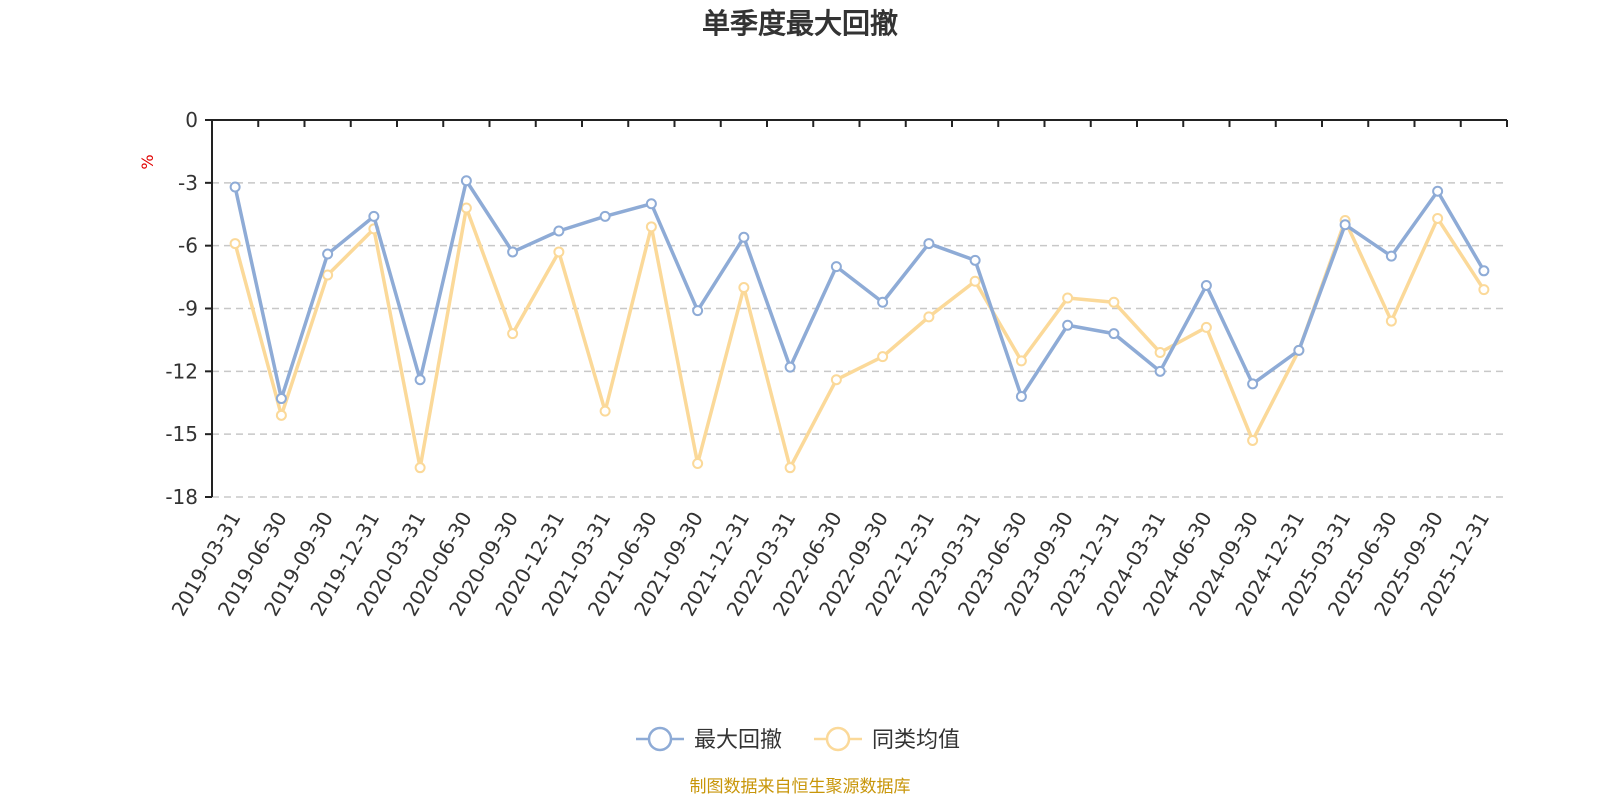 This screenshot has width=1600, height=800. Describe the element at coordinates (738, 740) in the screenshot. I see `legend-label: 最大回撤` at that location.